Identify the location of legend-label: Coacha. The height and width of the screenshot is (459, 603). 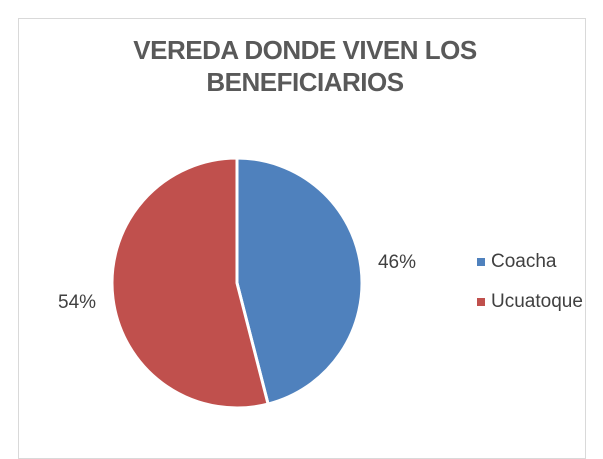
(524, 261).